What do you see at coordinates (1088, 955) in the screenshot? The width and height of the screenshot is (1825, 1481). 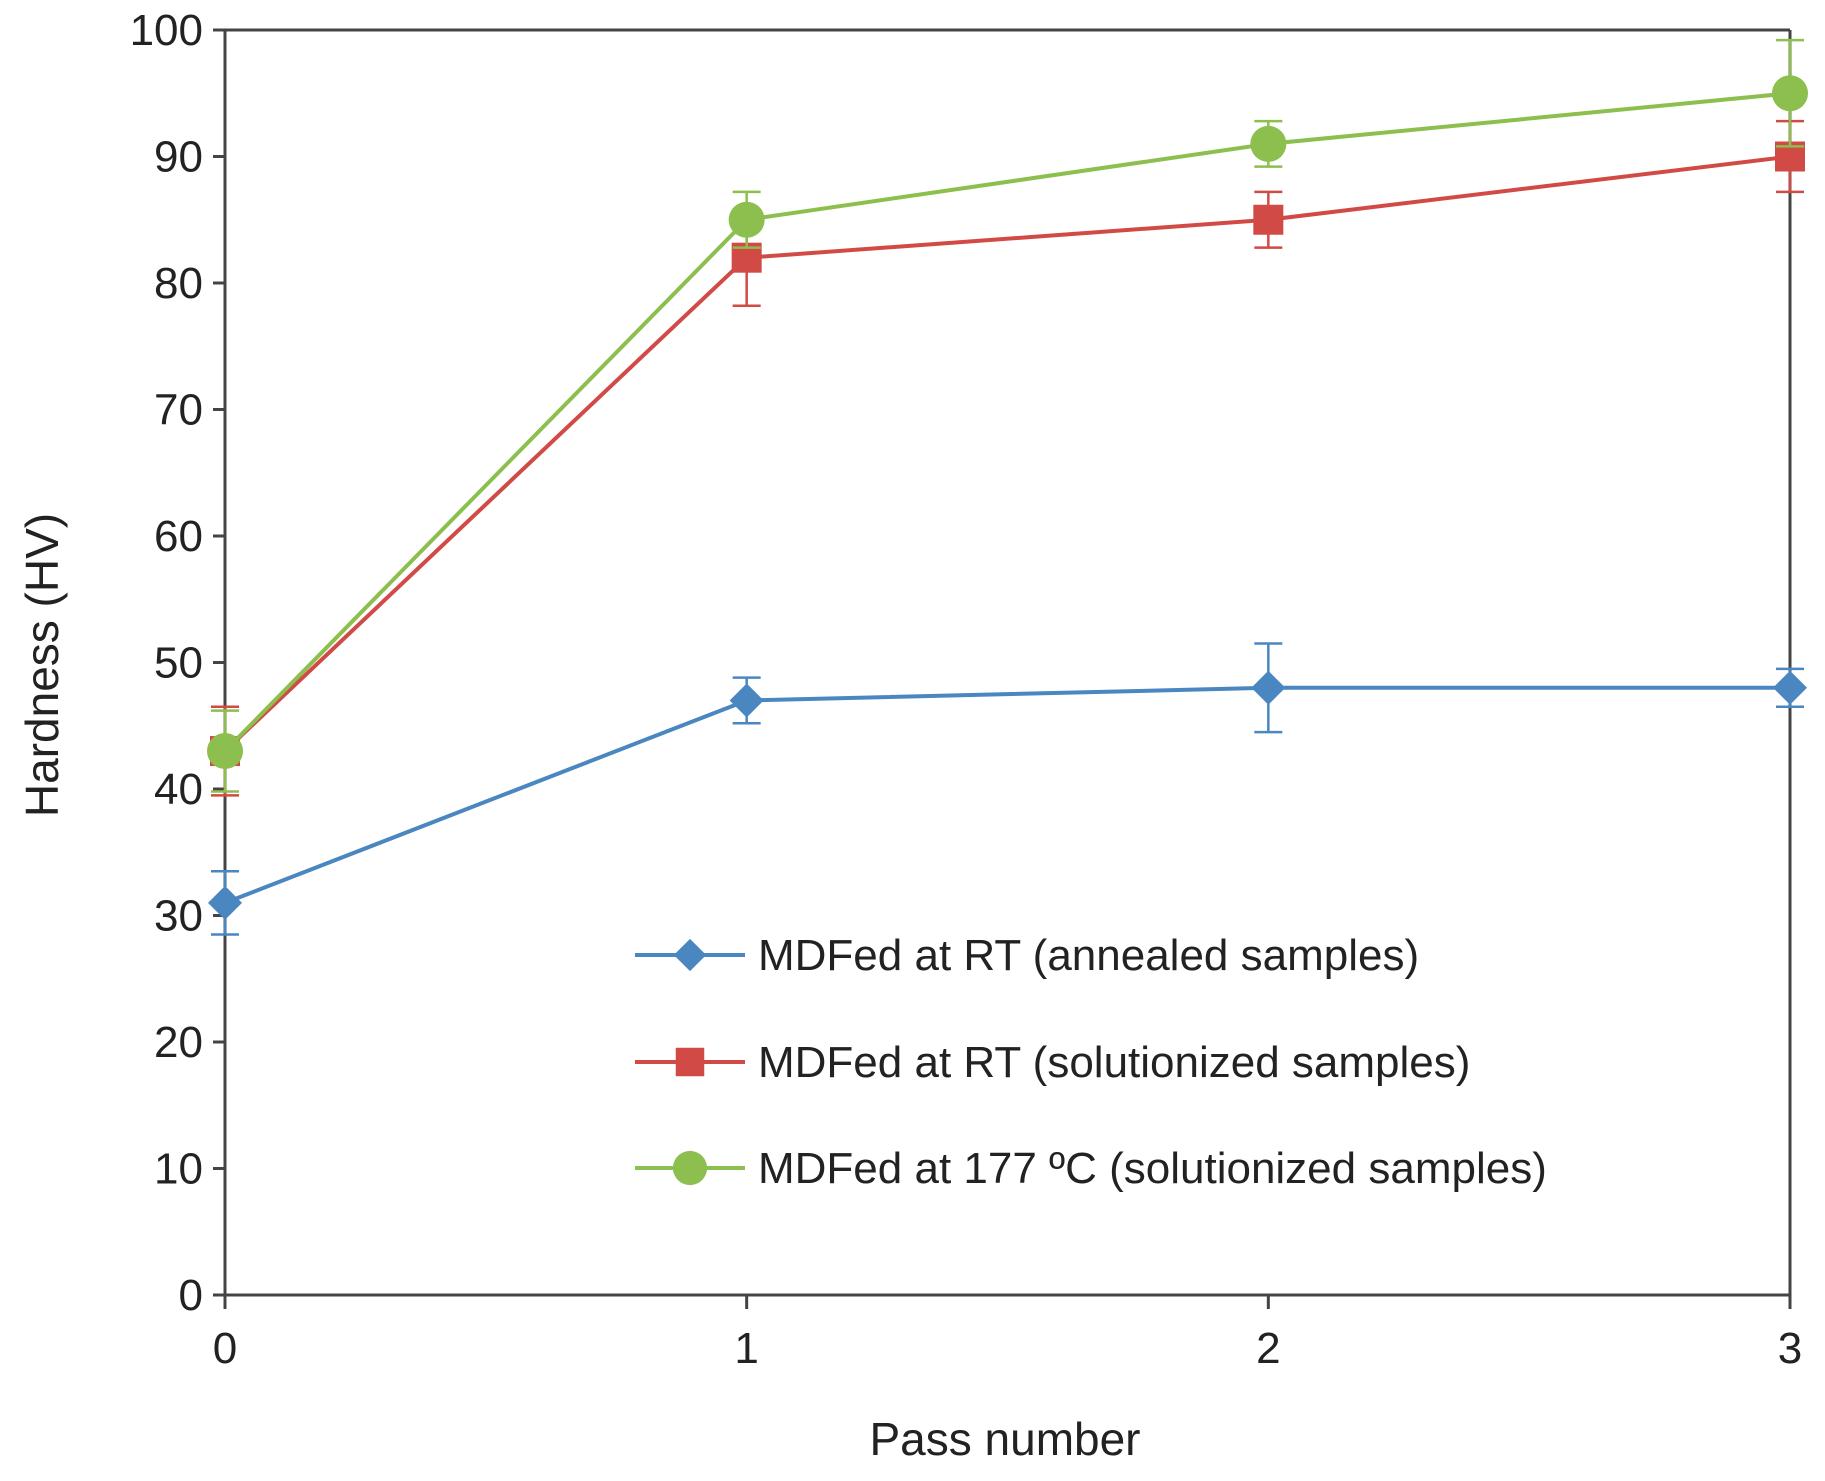 I see `legend-label: MDFed at RT (annealed samples)` at bounding box center [1088, 955].